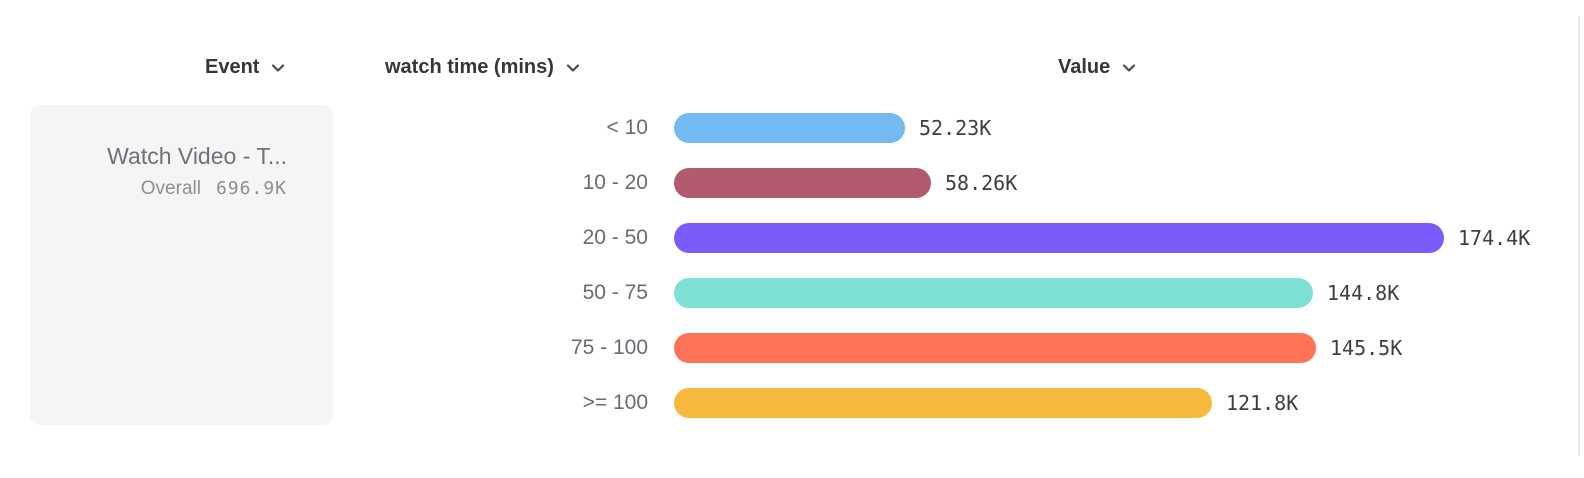  I want to click on column-header-value: Value, so click(1097, 67).